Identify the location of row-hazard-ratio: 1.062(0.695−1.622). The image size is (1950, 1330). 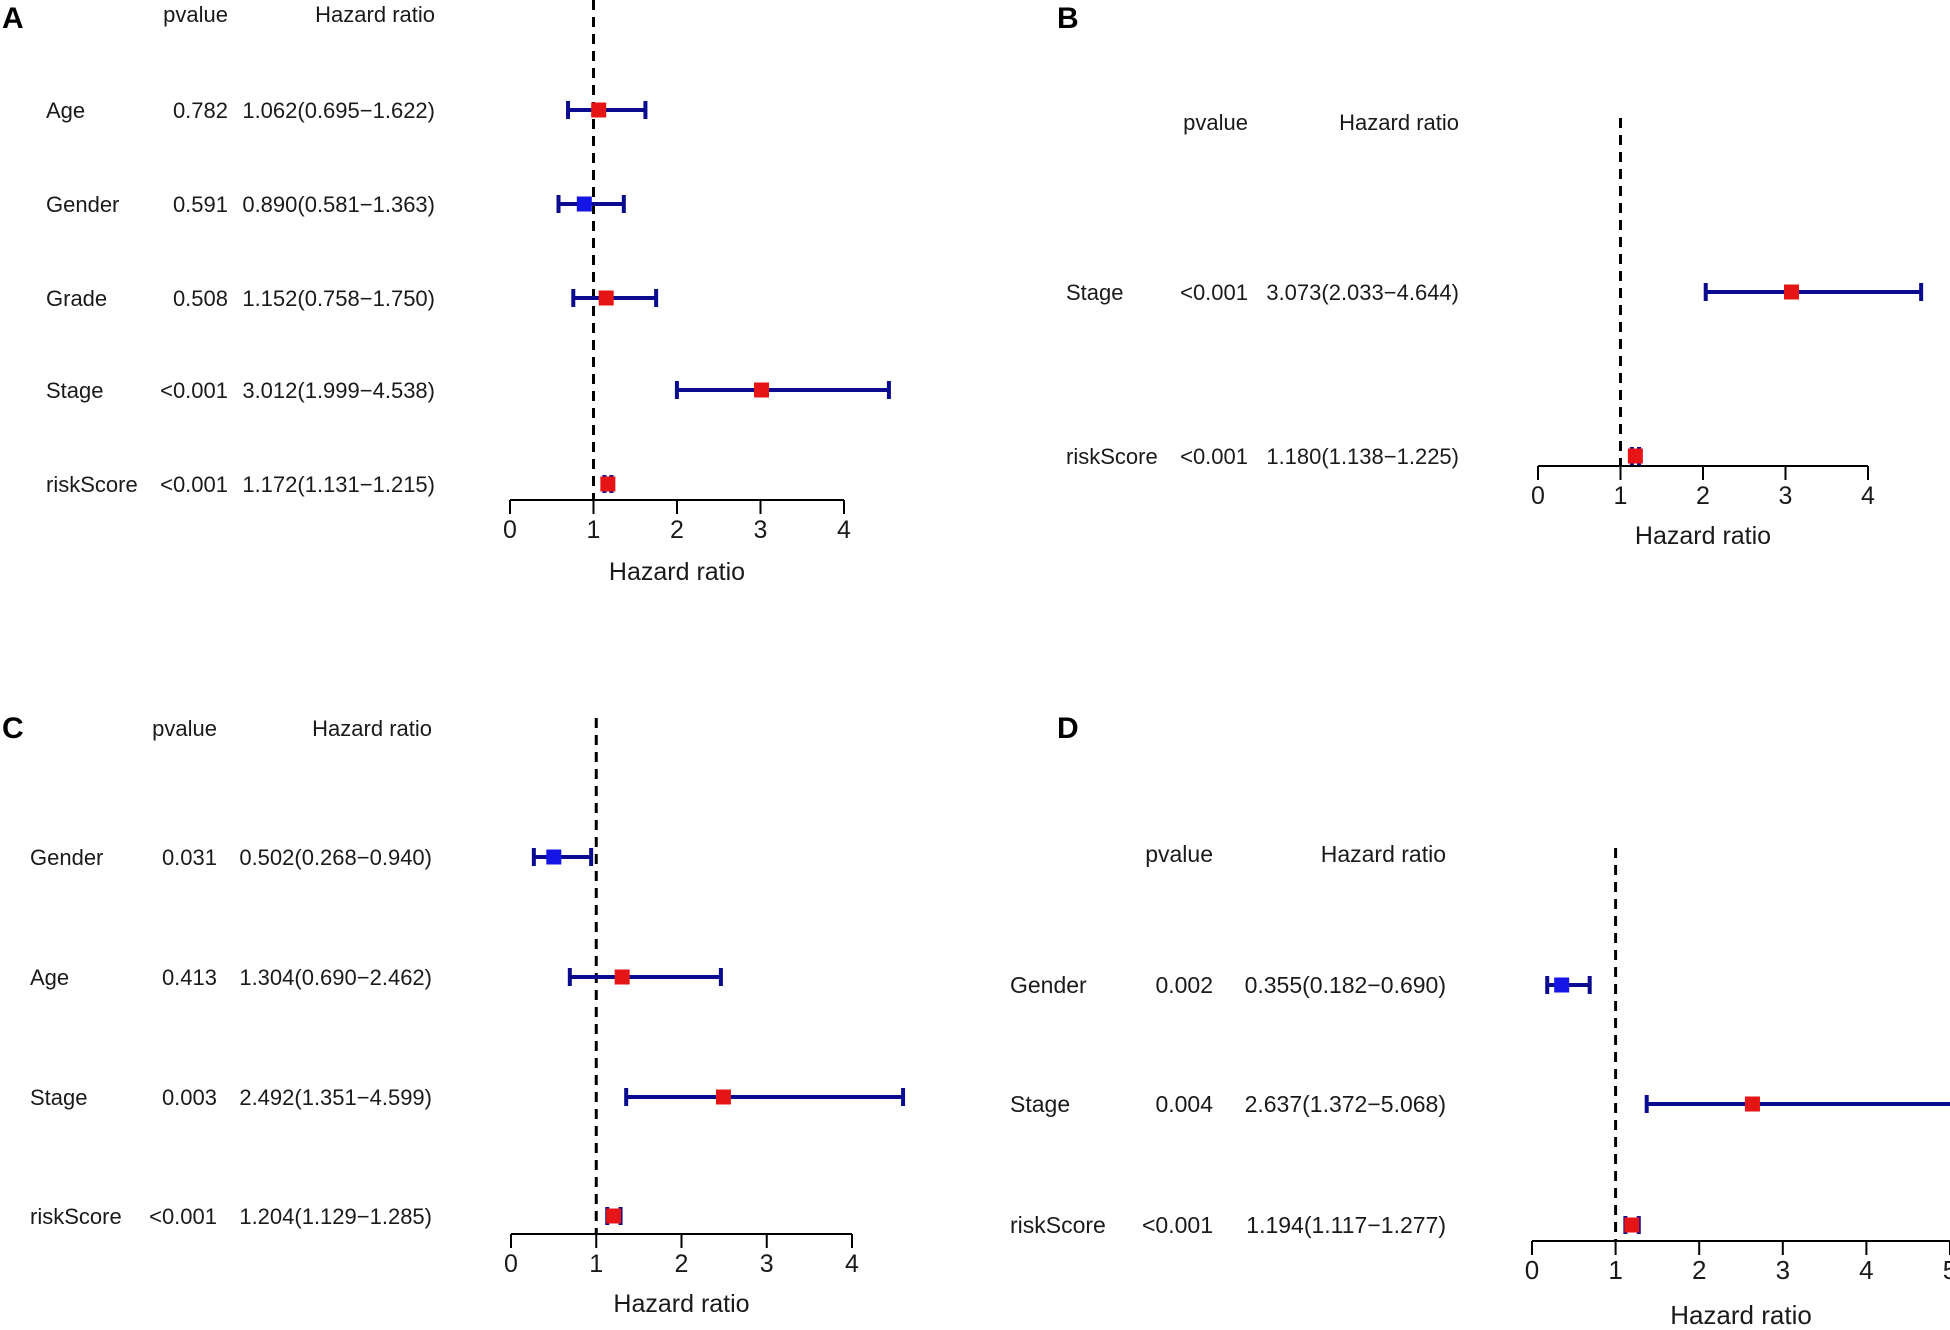
(338, 110).